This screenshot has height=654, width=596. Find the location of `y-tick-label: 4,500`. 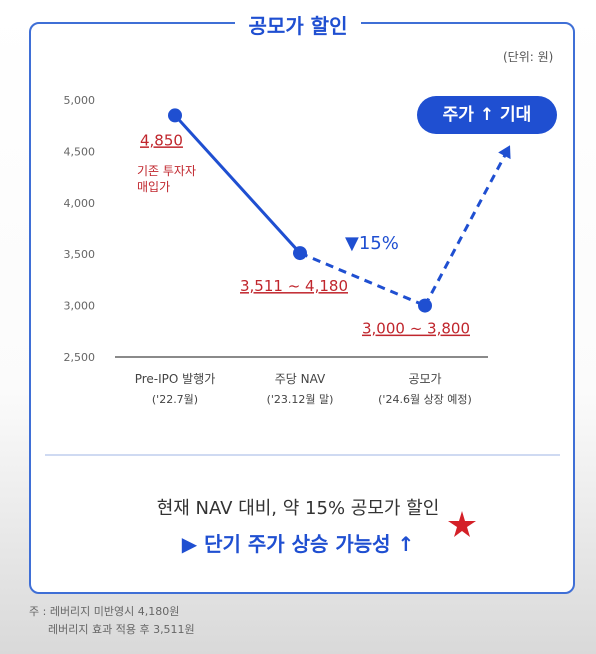

y-tick-label: 4,500 is located at coordinates (80, 151).